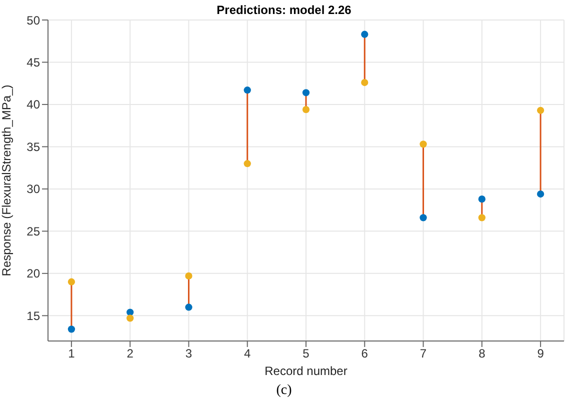 The width and height of the screenshot is (568, 407). Describe the element at coordinates (33, 315) in the screenshot. I see `y-tick-label: 15` at that location.